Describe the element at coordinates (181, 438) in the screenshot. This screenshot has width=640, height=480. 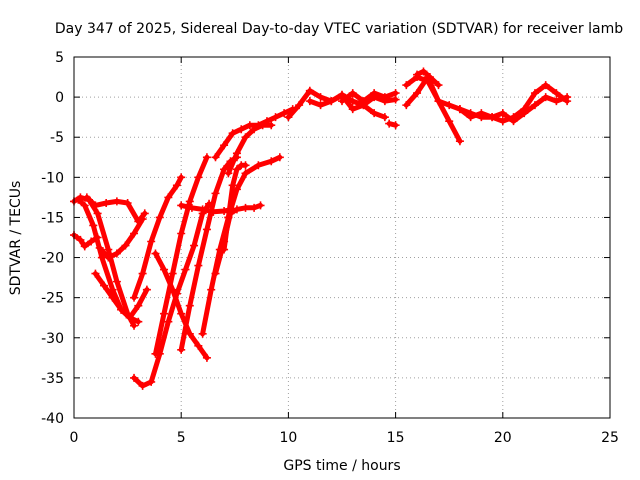
I see `x-tick-label: 5` at that location.